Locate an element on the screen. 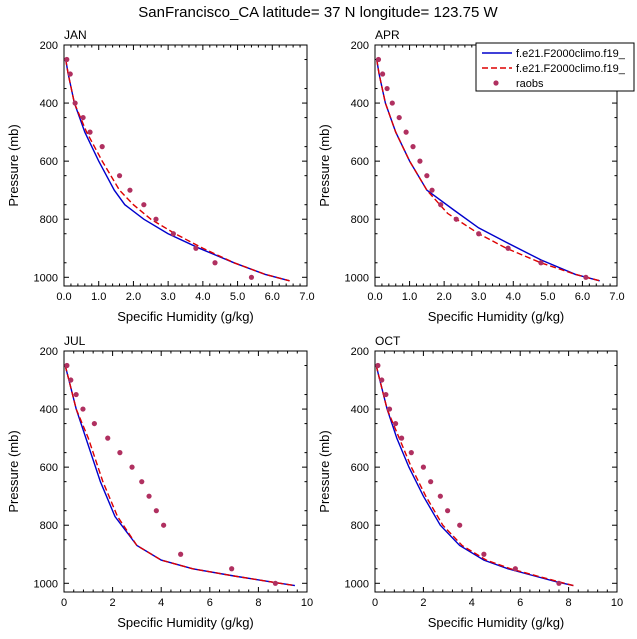 This screenshot has height=639, width=637. plot-frame-oct is located at coordinates (496, 471).